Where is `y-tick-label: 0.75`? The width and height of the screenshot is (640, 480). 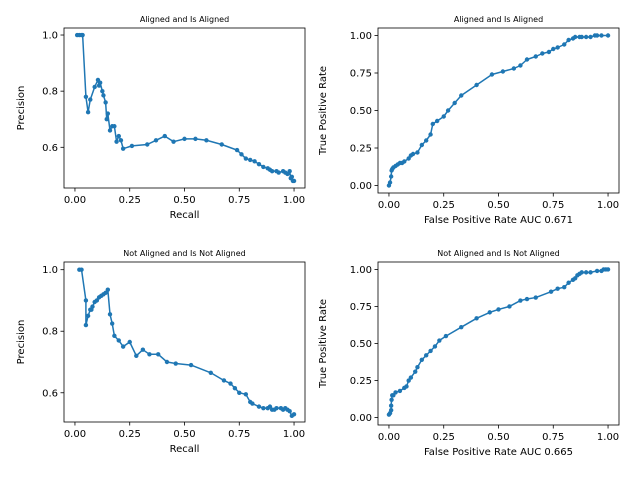
y-tick-label: 0.75 is located at coordinates (361, 74).